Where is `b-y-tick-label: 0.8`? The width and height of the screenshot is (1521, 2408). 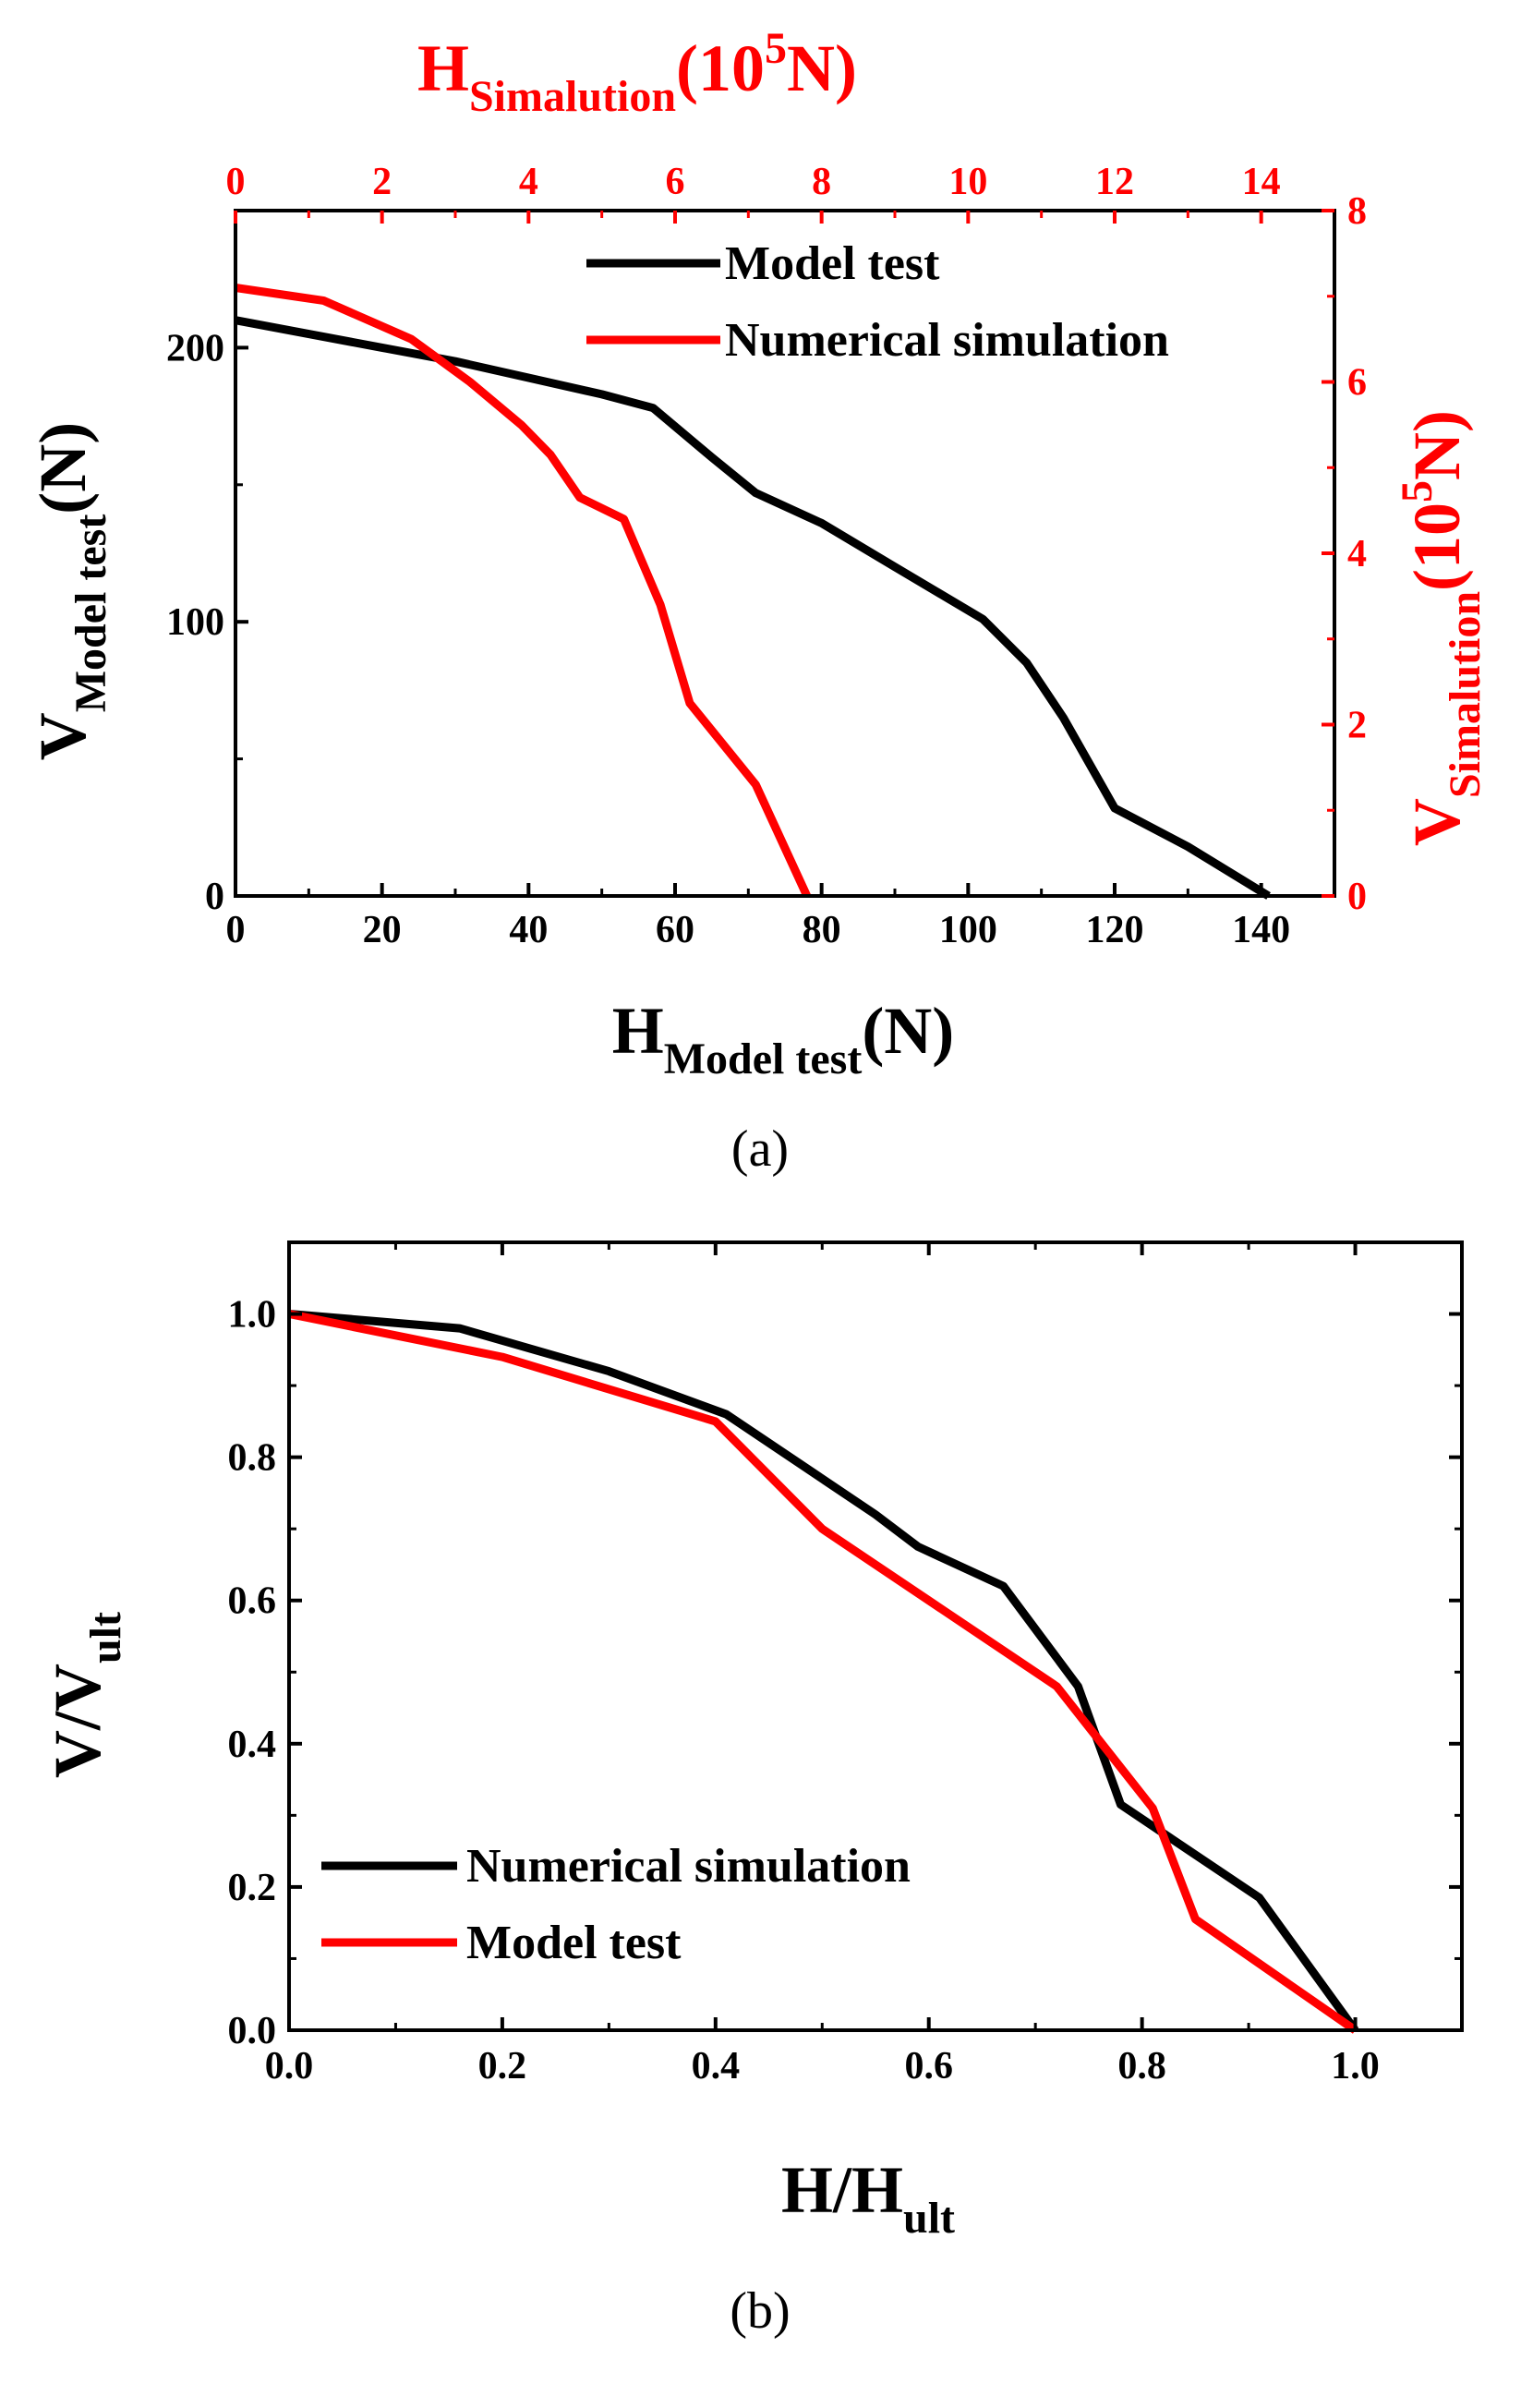
b-y-tick-label: 0.8 is located at coordinates (252, 1458).